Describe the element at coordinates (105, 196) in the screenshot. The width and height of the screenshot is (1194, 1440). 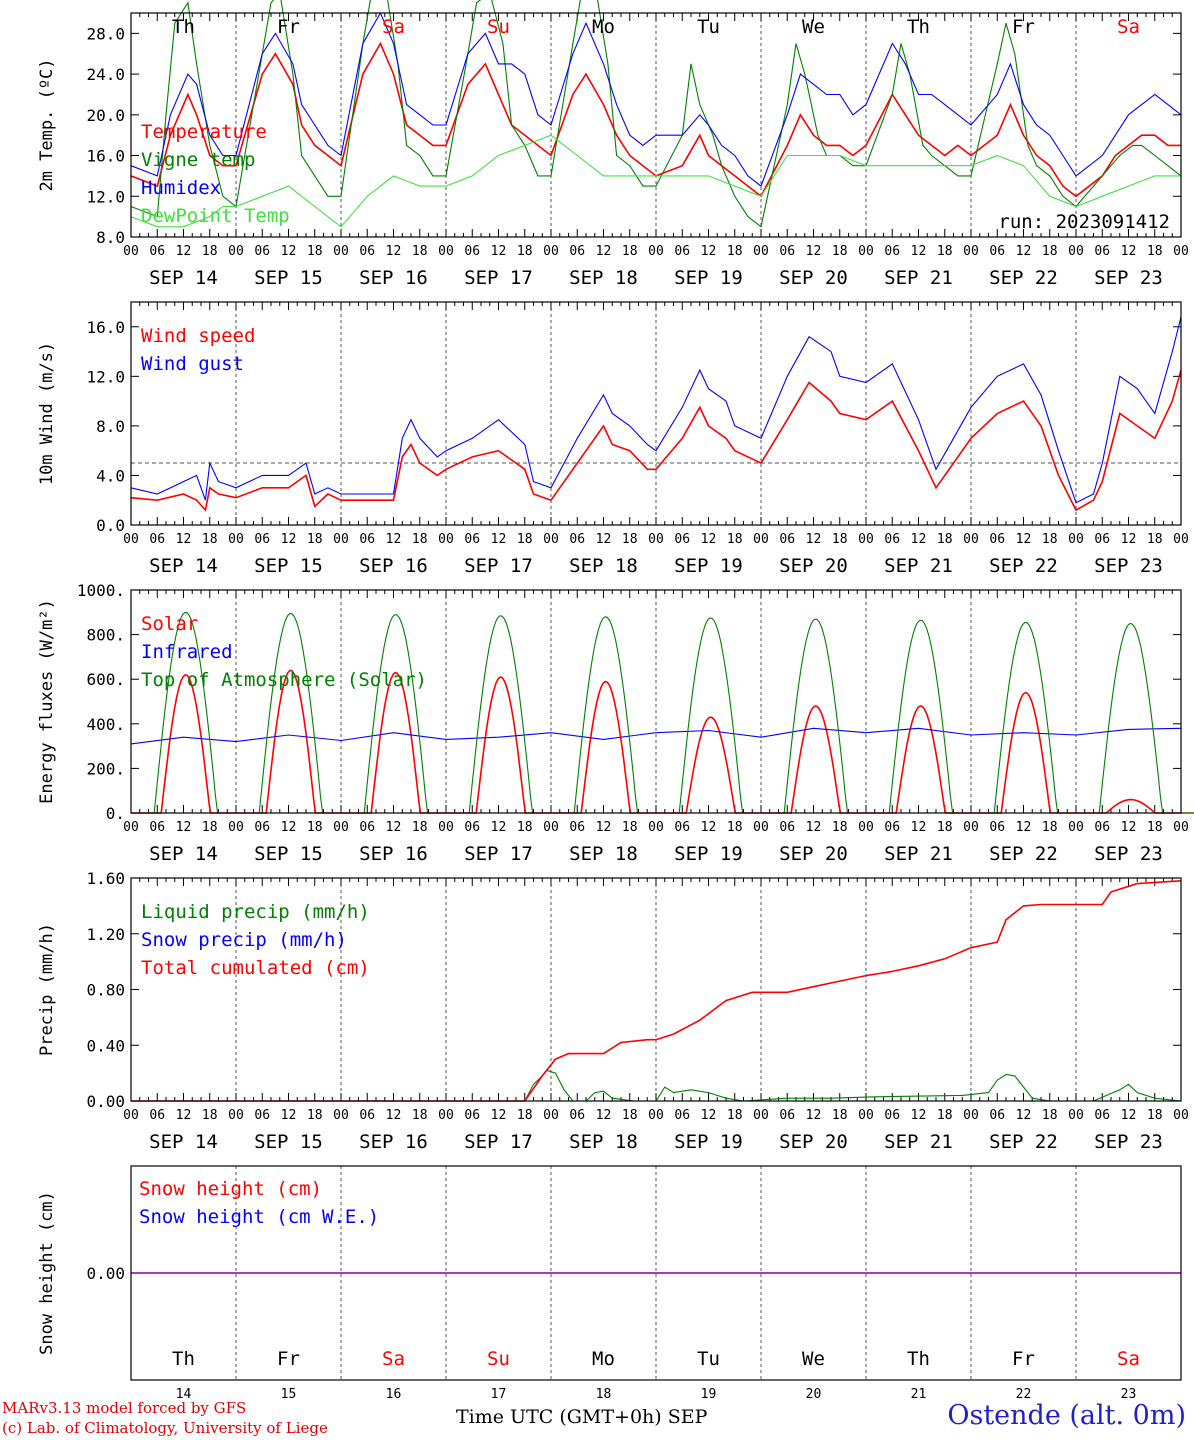
I see `y-tick-label: 12.0` at that location.